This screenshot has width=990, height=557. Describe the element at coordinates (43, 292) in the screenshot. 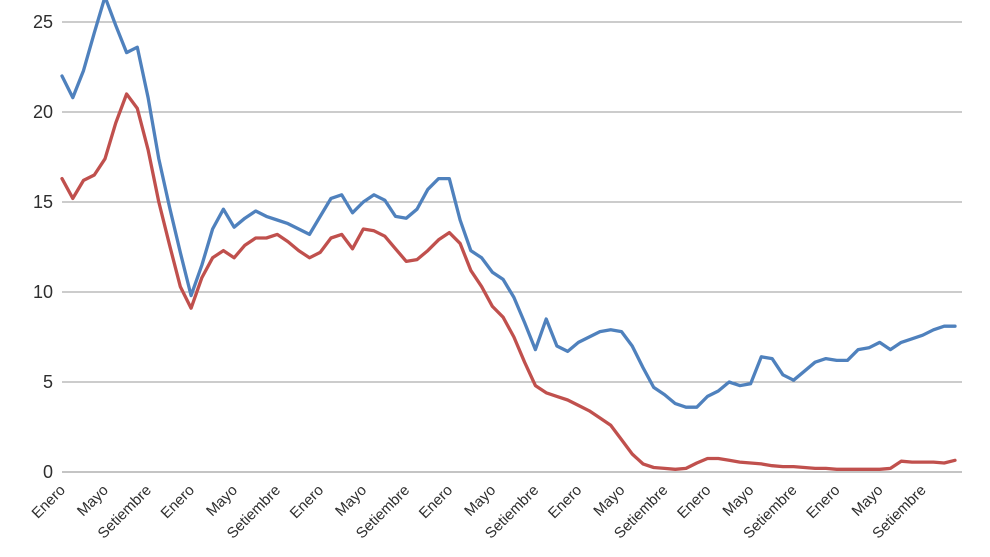

I see `y-axis-tick-label: 10` at that location.